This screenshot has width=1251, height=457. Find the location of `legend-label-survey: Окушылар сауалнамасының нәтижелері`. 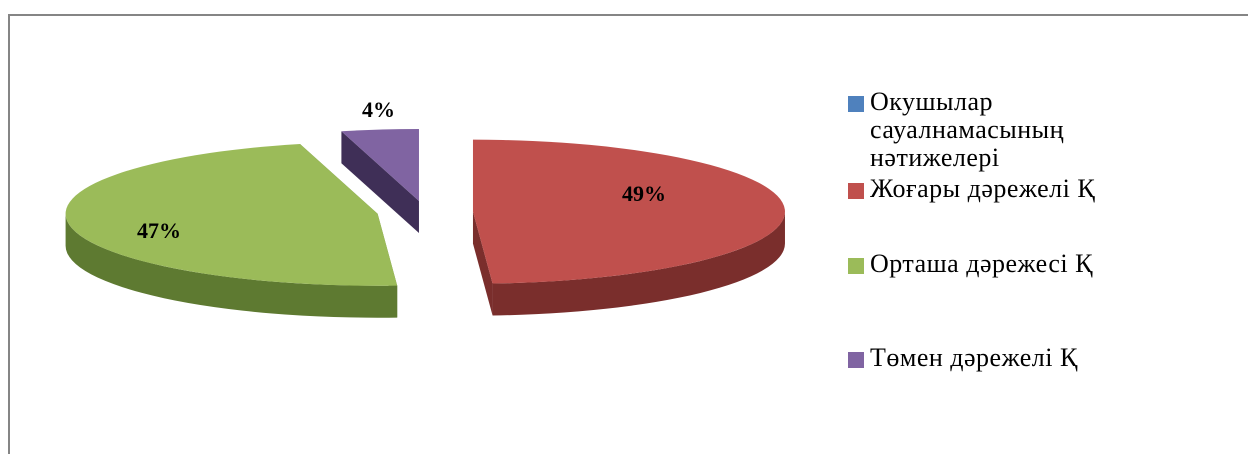

legend-label-survey: Окушылар сауалнамасының нәтижелері is located at coordinates (967, 130).